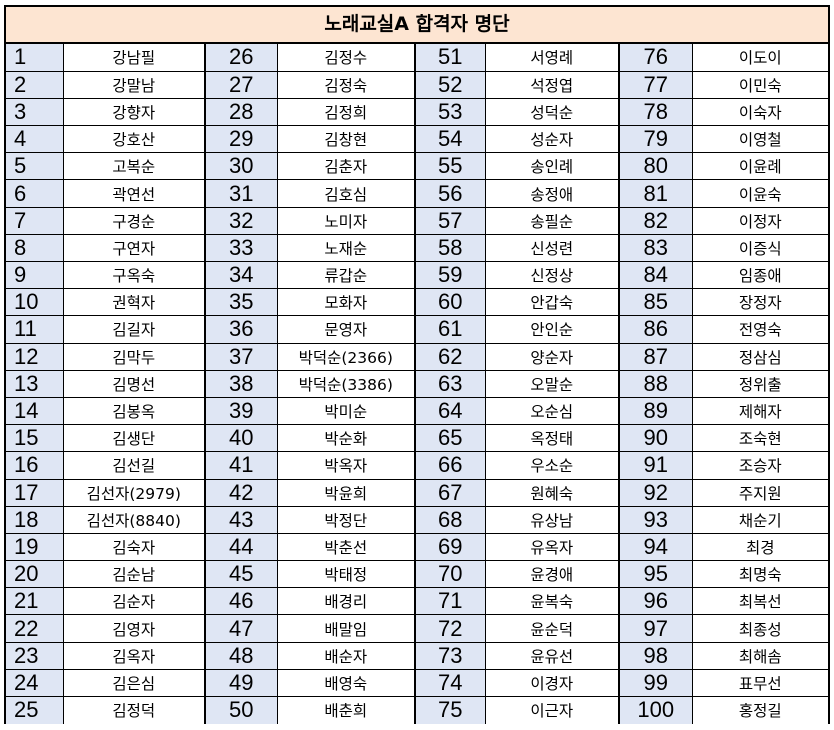 Image resolution: width=834 pixels, height=730 pixels. Describe the element at coordinates (760, 275) in the screenshot. I see `entry-name: 임종애` at that location.